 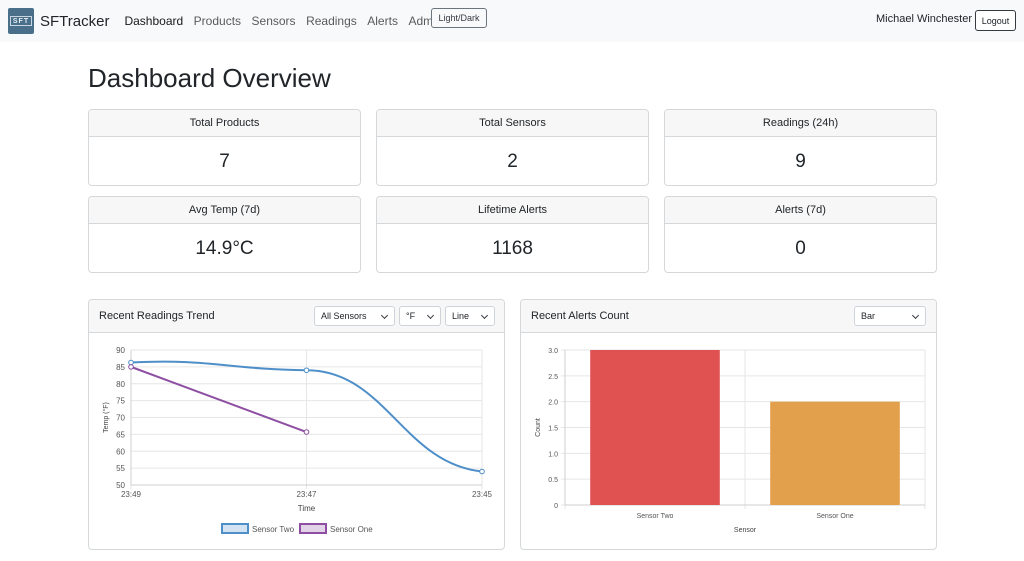 What do you see at coordinates (553, 351) in the screenshot?
I see `y-tick-label: 3.0` at bounding box center [553, 351].